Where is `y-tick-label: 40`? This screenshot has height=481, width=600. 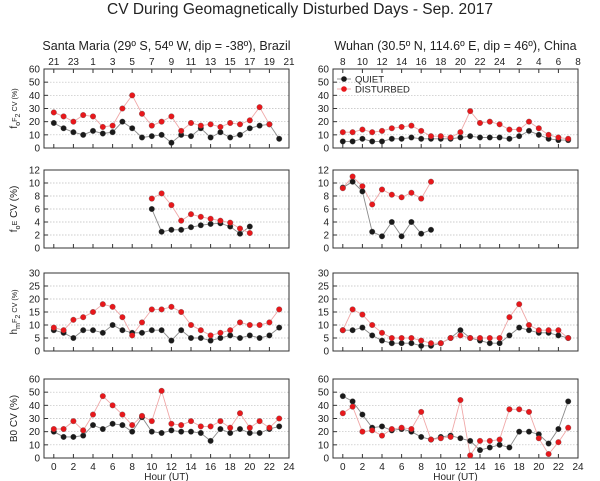
y-tick-label: 40 is located at coordinates (35, 406).